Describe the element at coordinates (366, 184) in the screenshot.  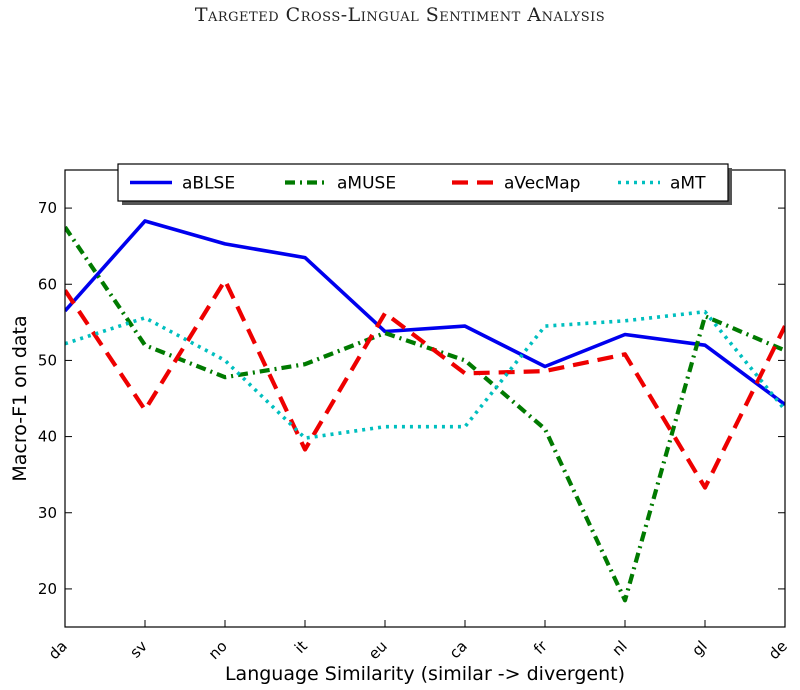
I see `legend-label-amuse: aMUSE` at that location.